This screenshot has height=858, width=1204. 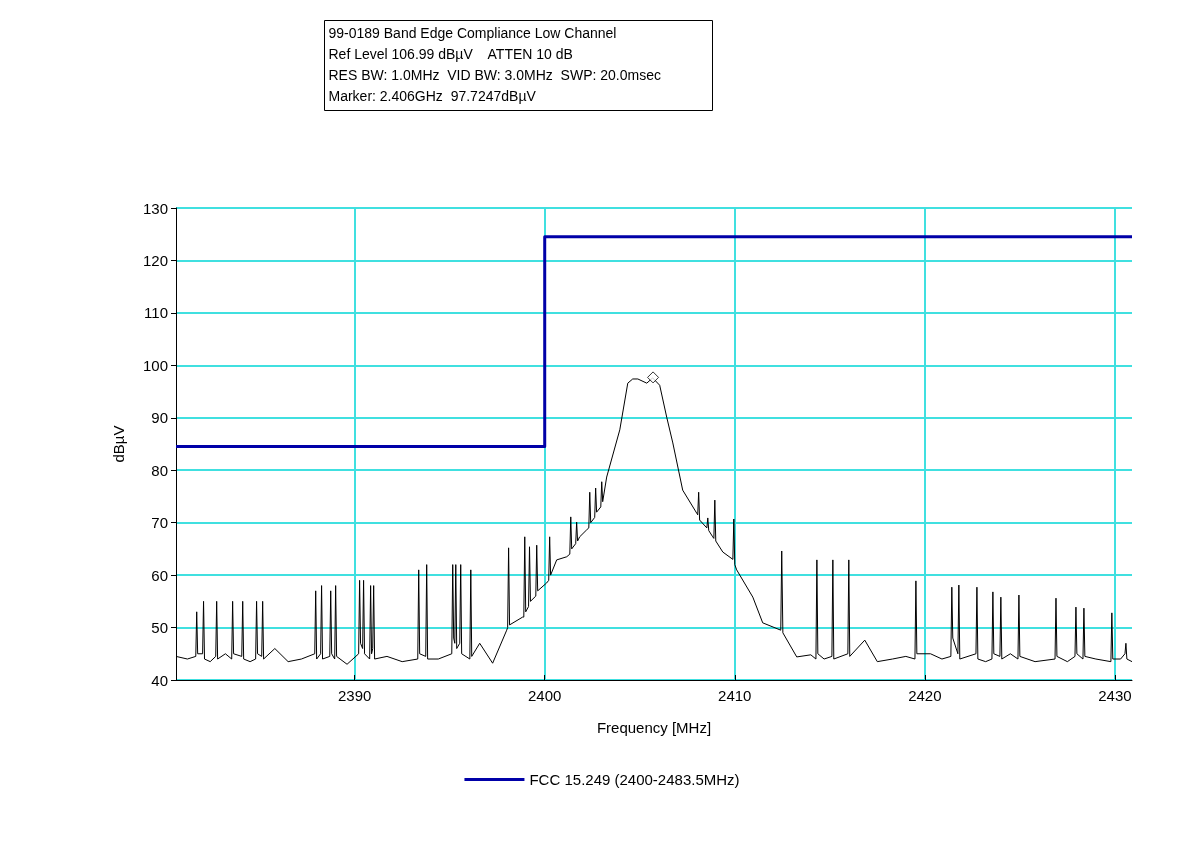 What do you see at coordinates (1115, 695) in the screenshot?
I see `x-tick-label: 2430` at bounding box center [1115, 695].